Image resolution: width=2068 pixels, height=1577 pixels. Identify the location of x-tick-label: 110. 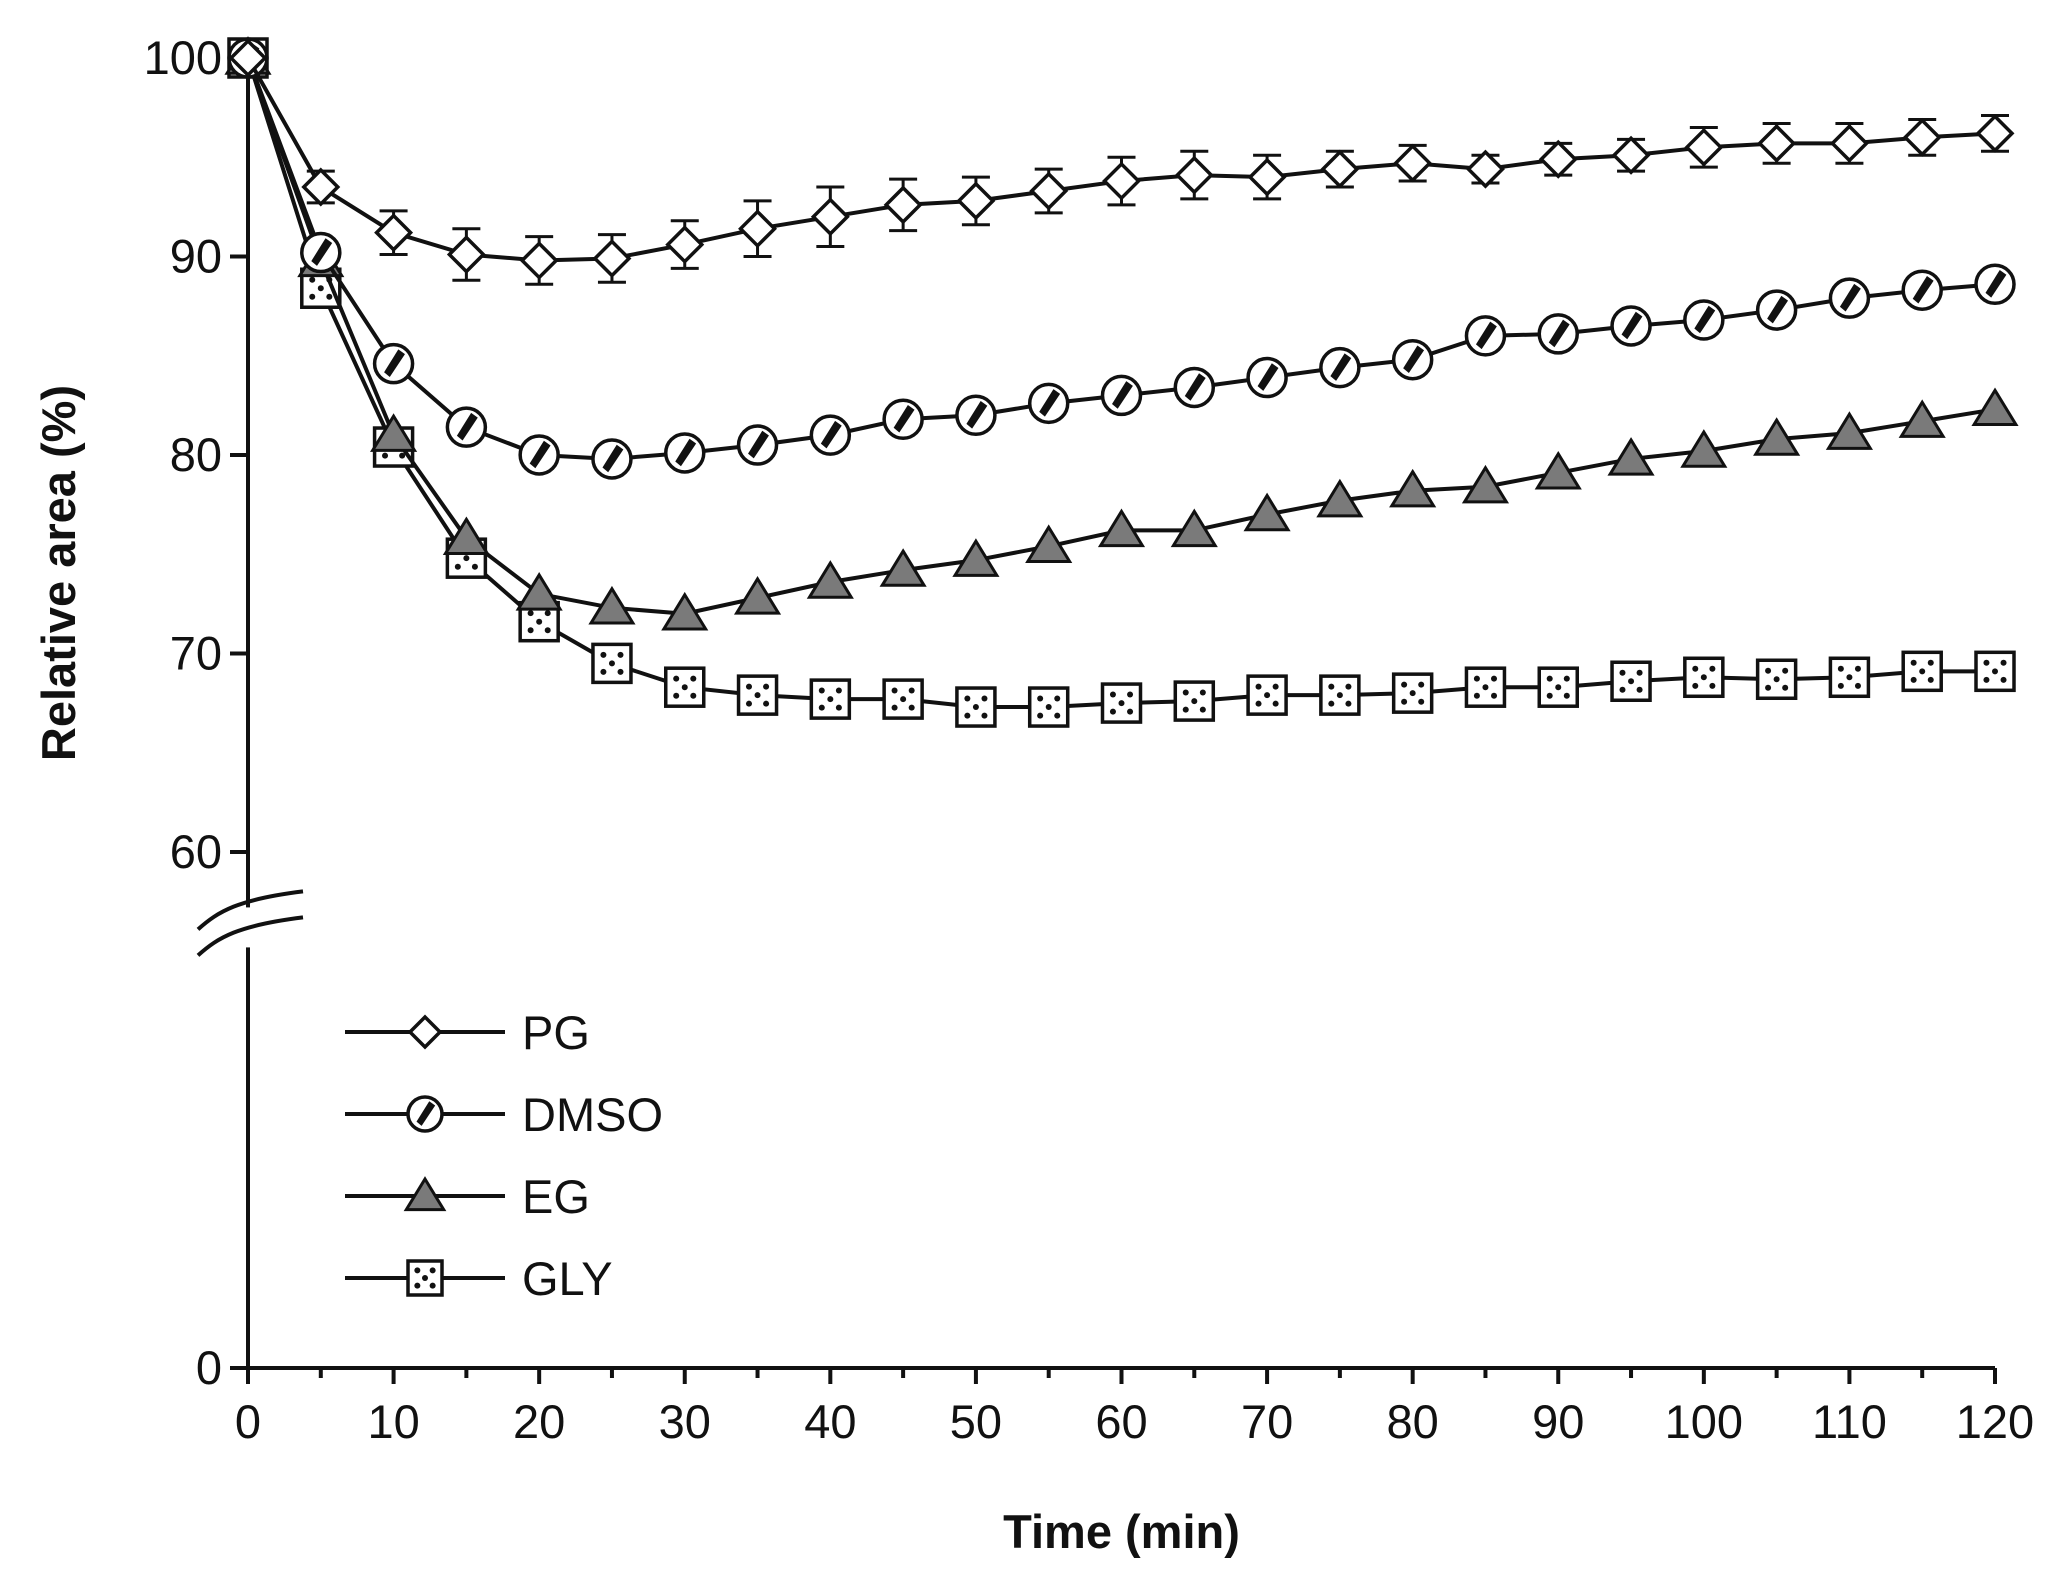
(1849, 1421).